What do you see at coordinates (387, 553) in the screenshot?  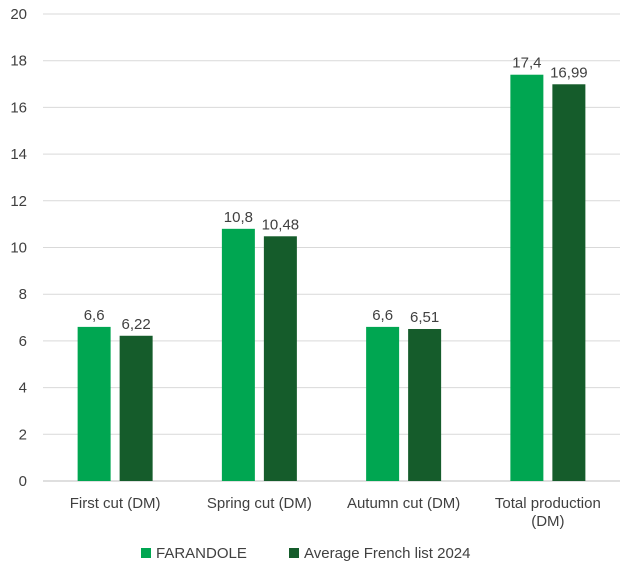 I see `legend-label: Average French list 2024` at bounding box center [387, 553].